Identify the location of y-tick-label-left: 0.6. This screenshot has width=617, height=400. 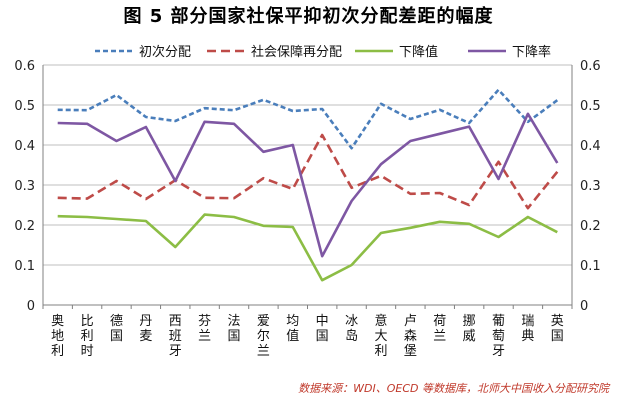
(24, 66).